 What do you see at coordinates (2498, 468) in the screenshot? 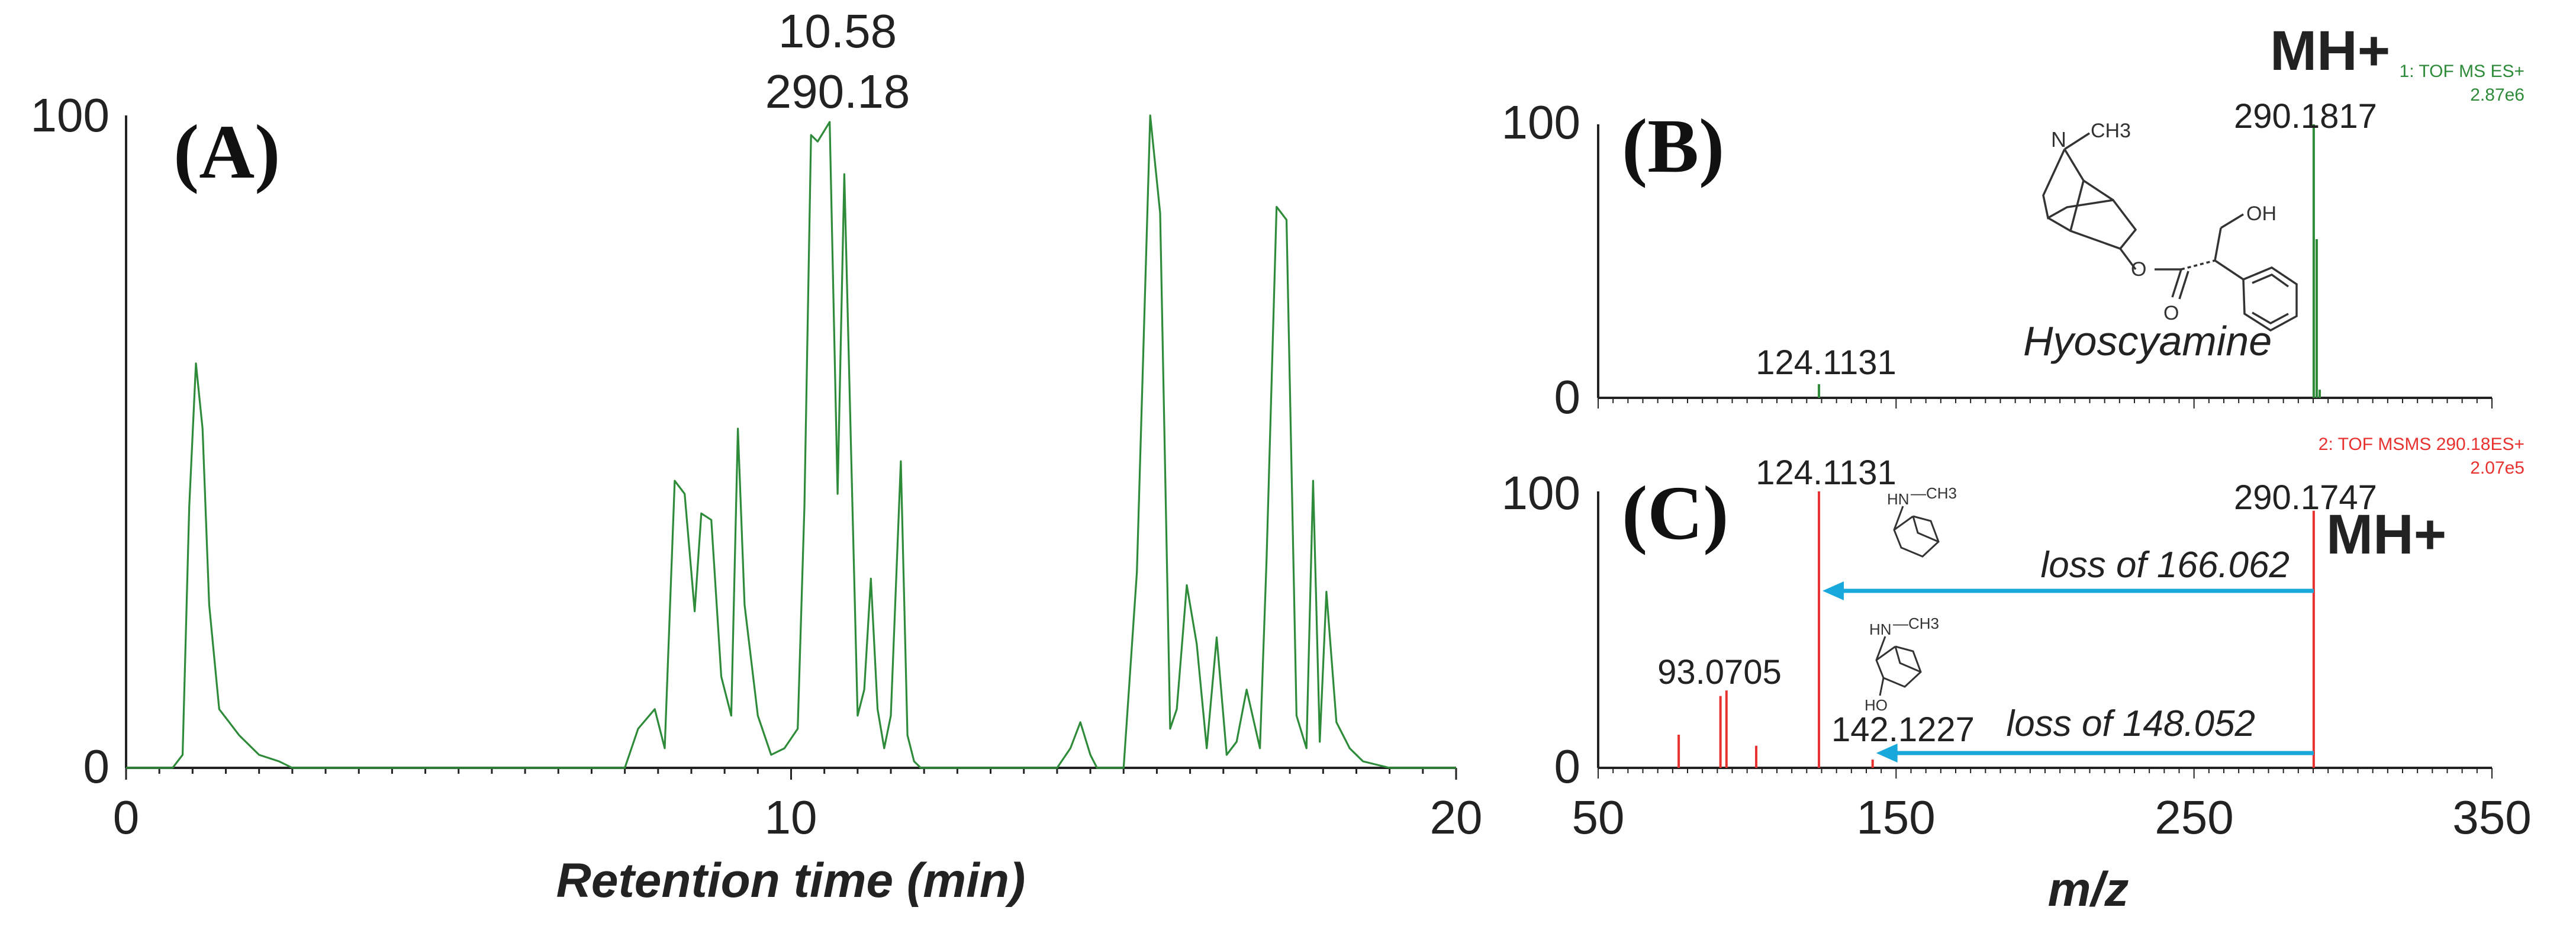
I see `panel-c-header-line2: 2.07e5` at bounding box center [2498, 468].